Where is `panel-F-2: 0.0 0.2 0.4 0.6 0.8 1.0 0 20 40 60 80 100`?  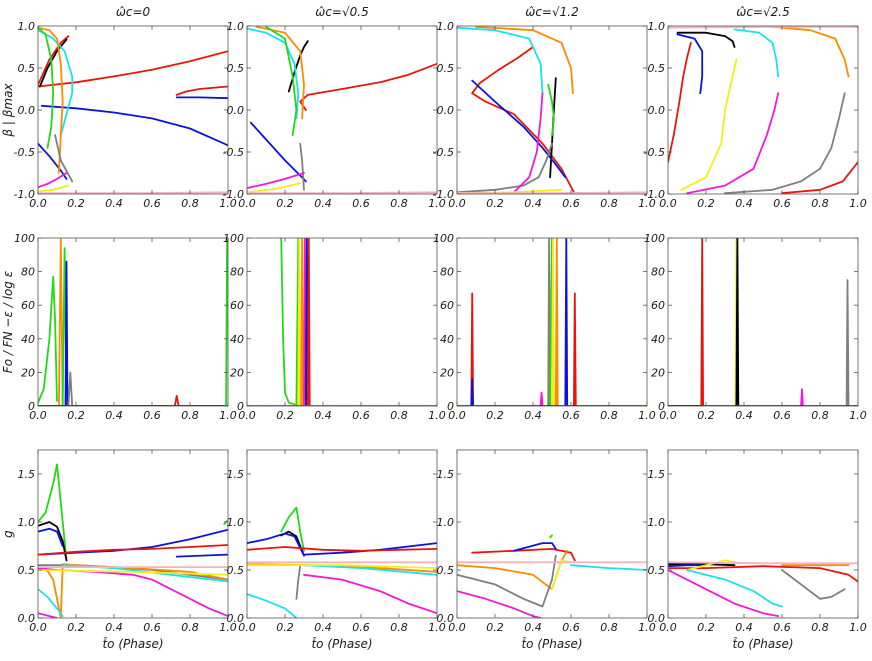 panel-F-2: 0.0 0.2 0.4 0.6 0.8 1.0 0 20 40 60 80 100 is located at coordinates (544, 327).